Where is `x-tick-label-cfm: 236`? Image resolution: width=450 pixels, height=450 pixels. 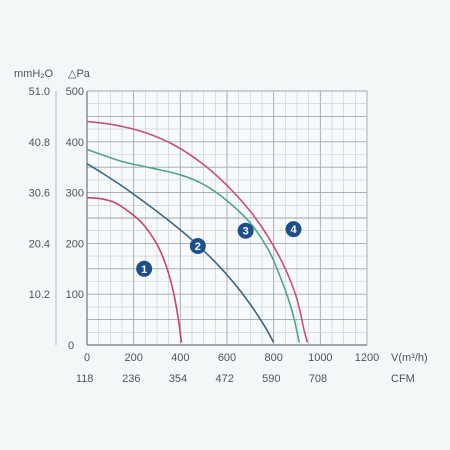 x-tick-label-cfm: 236 is located at coordinates (131, 379).